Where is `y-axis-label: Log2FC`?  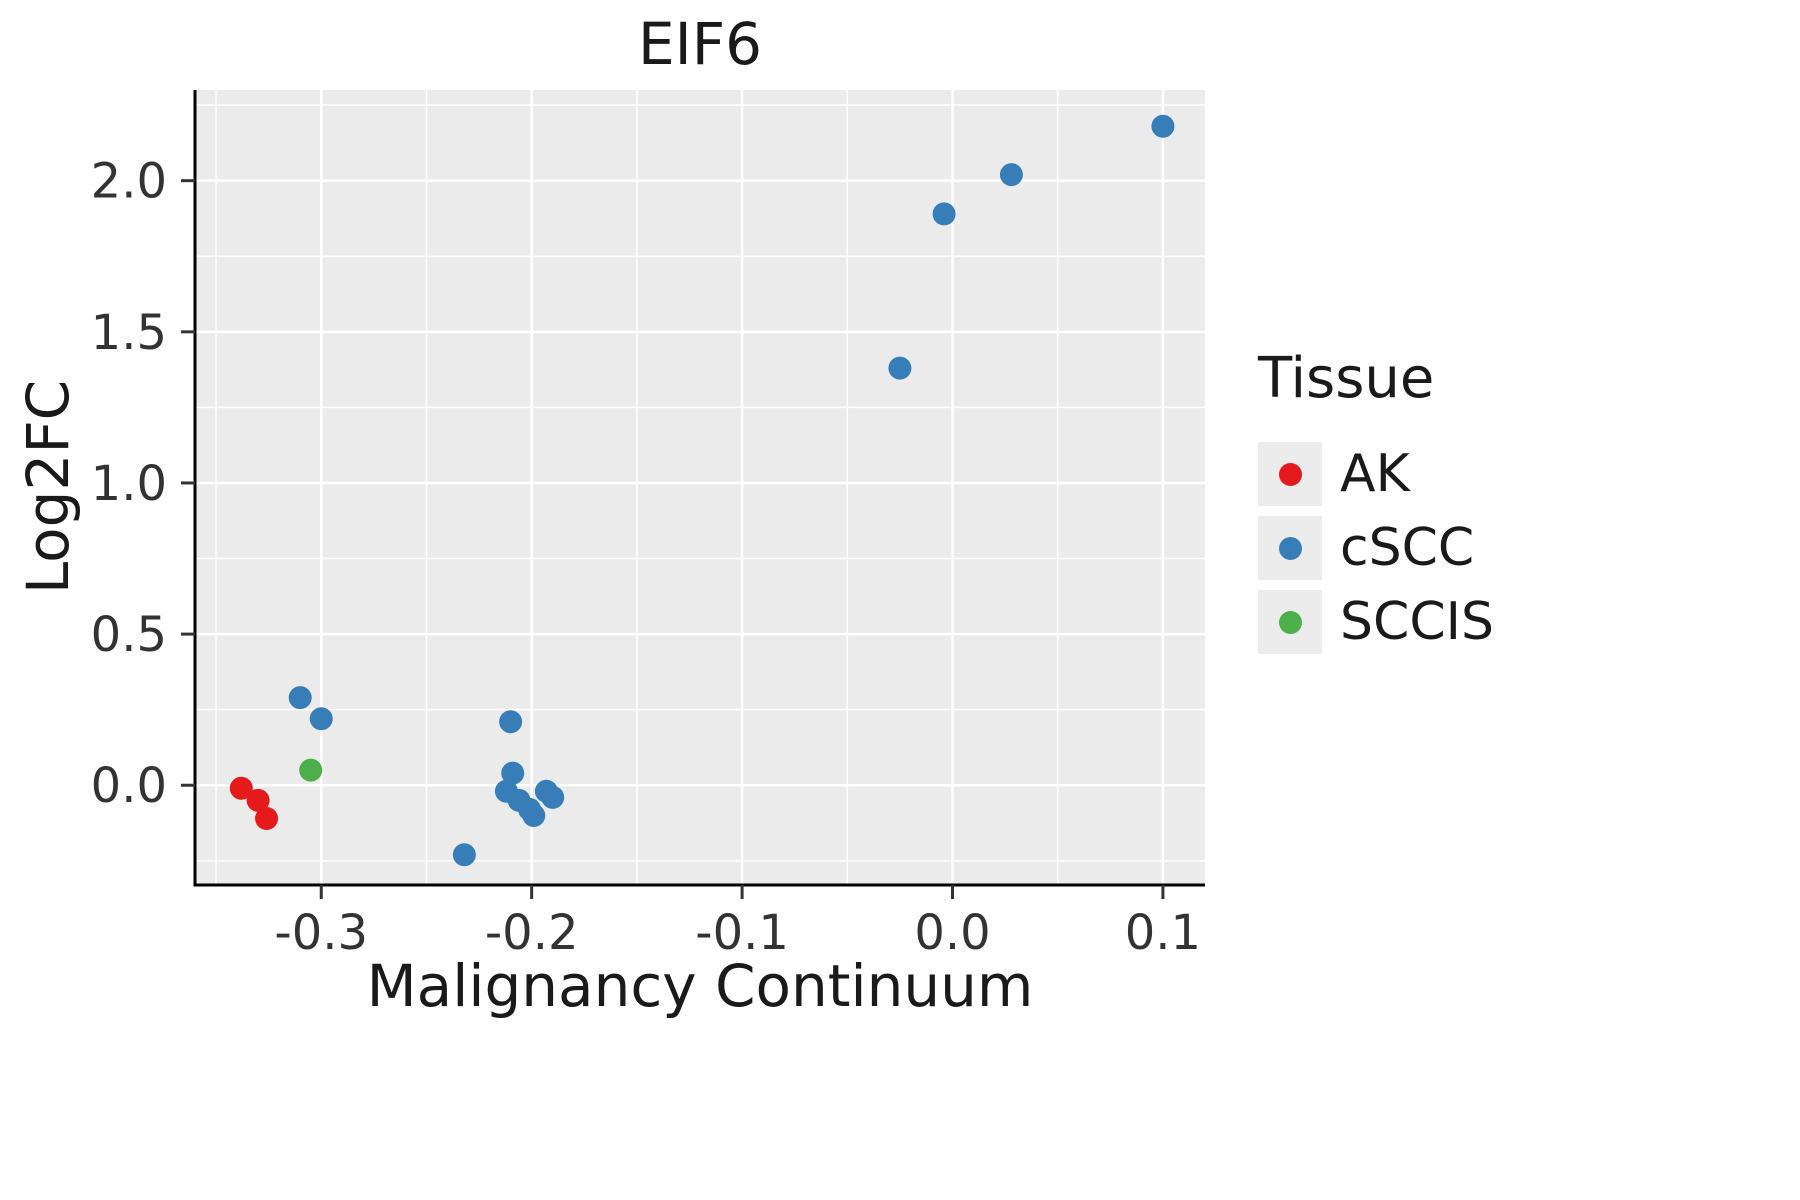 y-axis-label: Log2FC is located at coordinates (48, 487).